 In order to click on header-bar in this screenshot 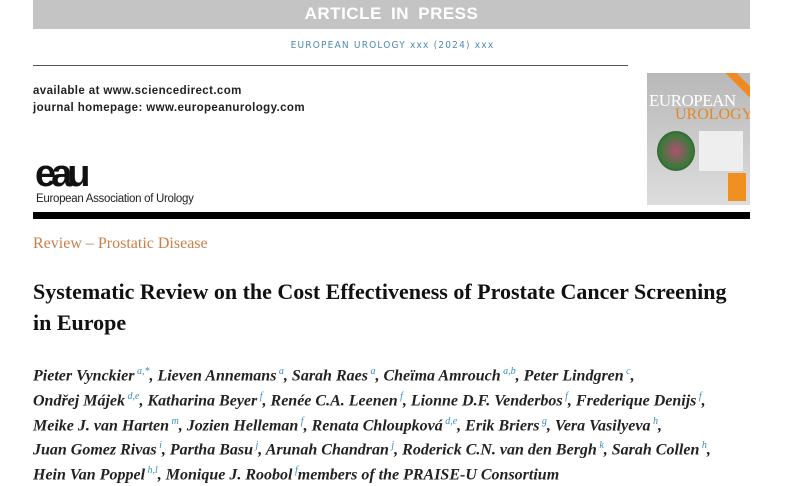, I will do `click(391, 215)`.